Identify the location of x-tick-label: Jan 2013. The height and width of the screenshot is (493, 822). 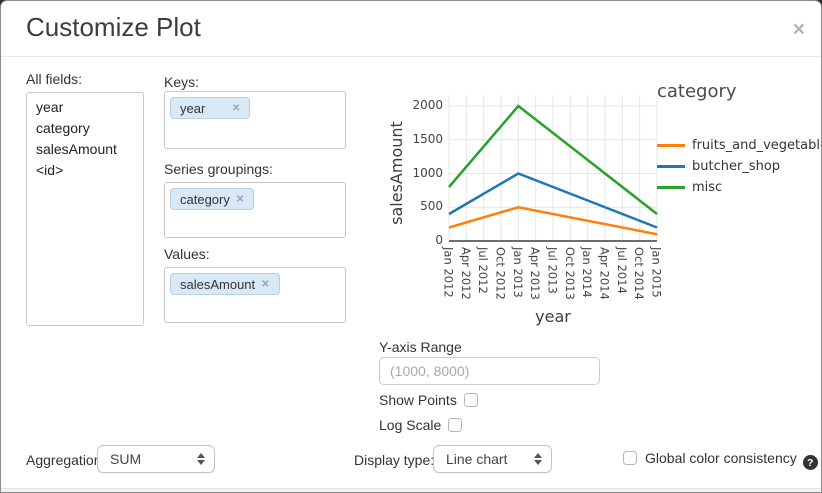
(517, 272).